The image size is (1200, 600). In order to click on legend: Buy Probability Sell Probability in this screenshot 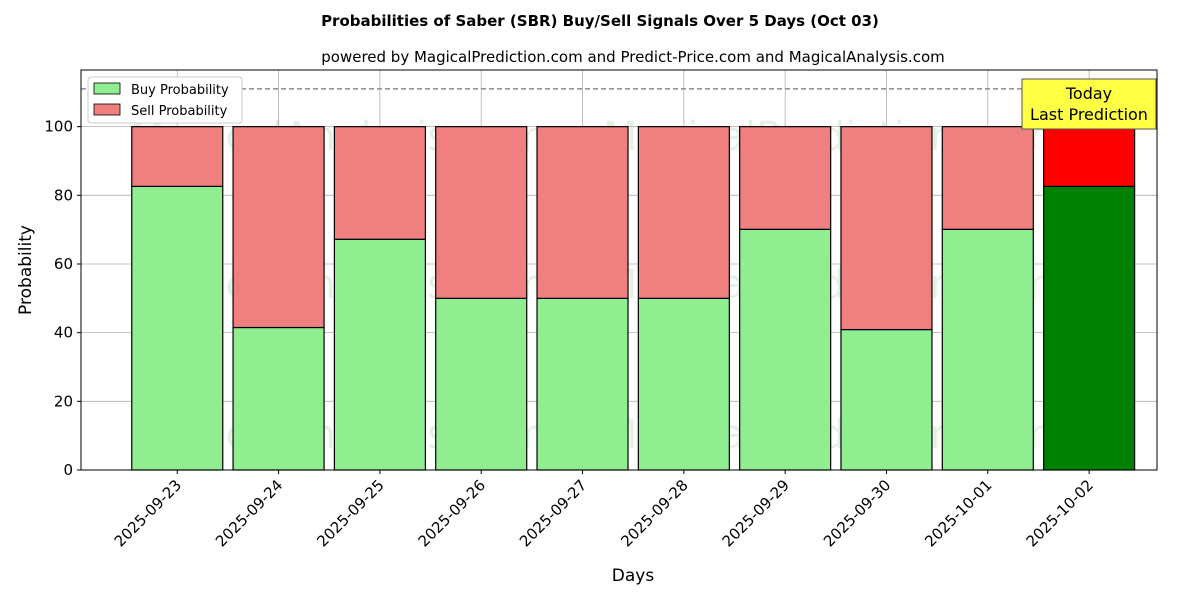, I will do `click(165, 100)`.